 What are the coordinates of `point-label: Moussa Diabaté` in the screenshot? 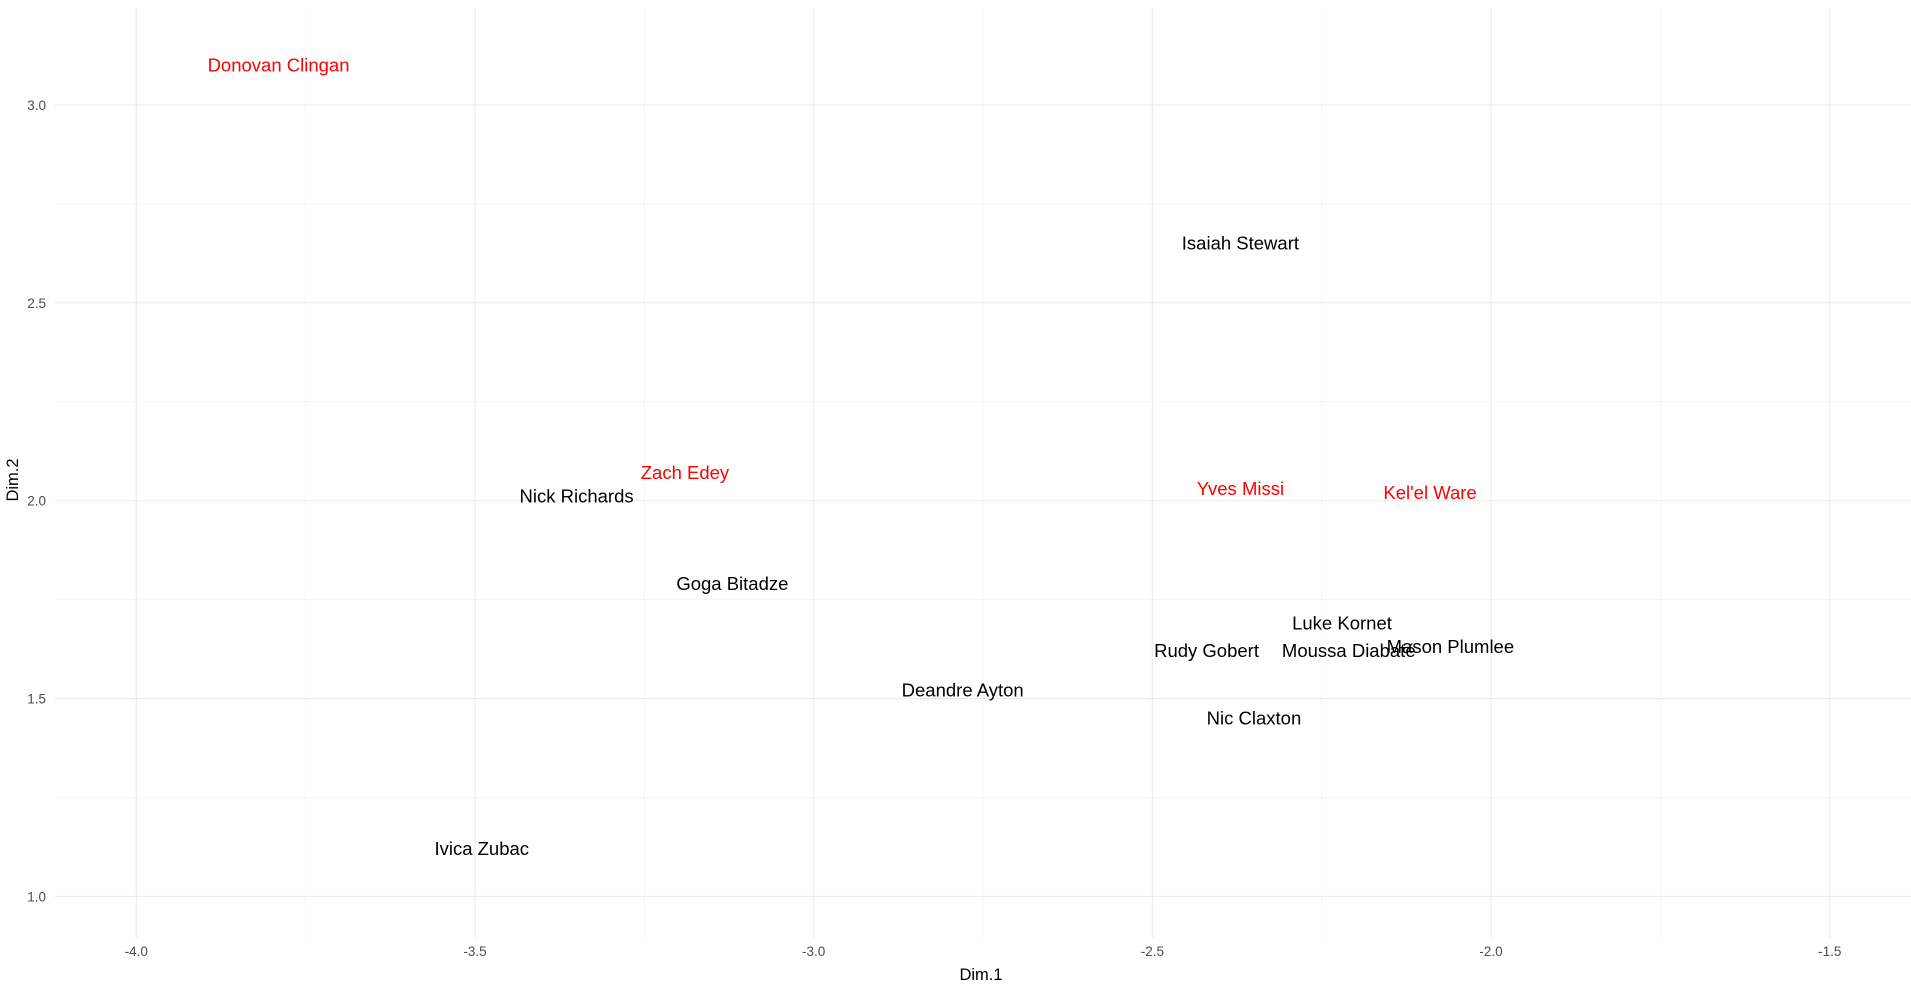 It's located at (1349, 650).